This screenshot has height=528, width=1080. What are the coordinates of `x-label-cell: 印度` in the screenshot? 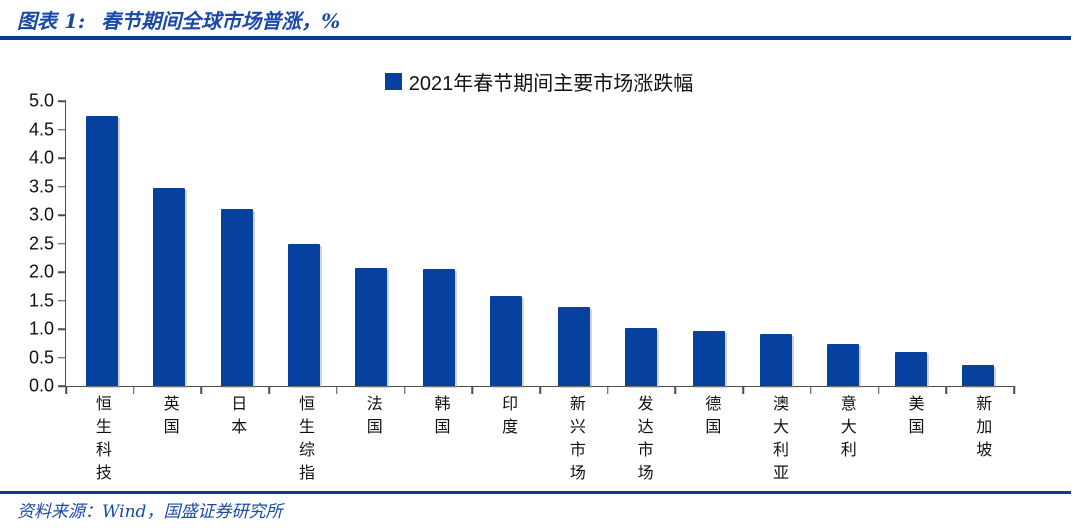 It's located at (507, 441).